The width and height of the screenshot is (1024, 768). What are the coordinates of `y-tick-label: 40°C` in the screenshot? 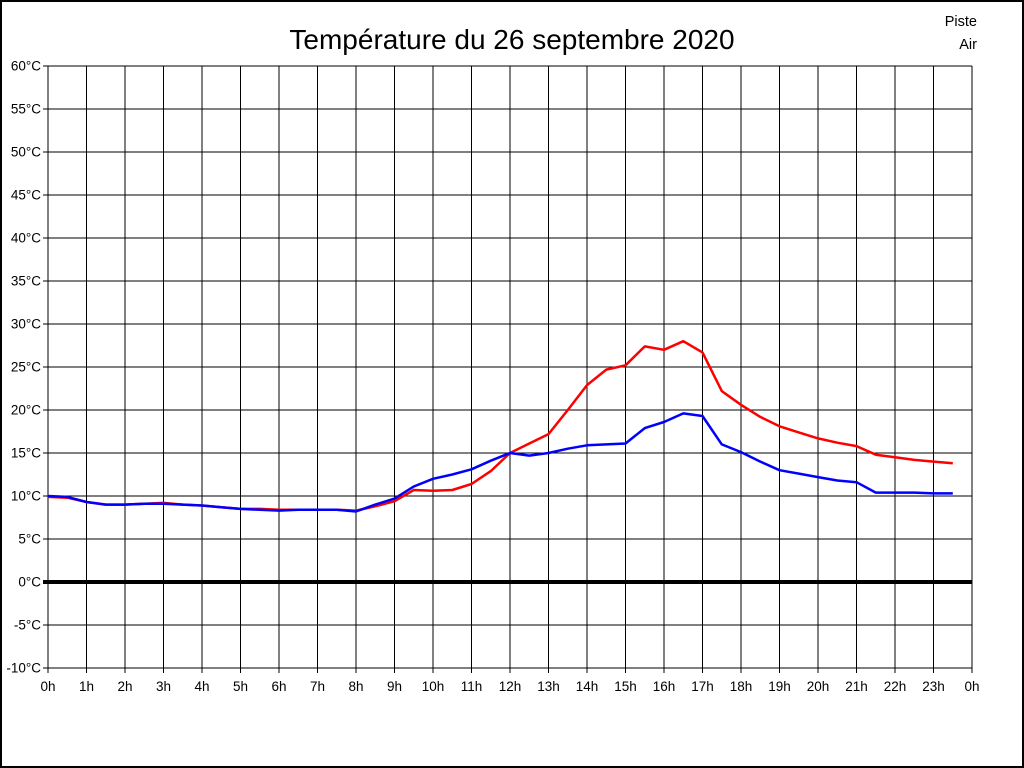 It's located at (26, 238).